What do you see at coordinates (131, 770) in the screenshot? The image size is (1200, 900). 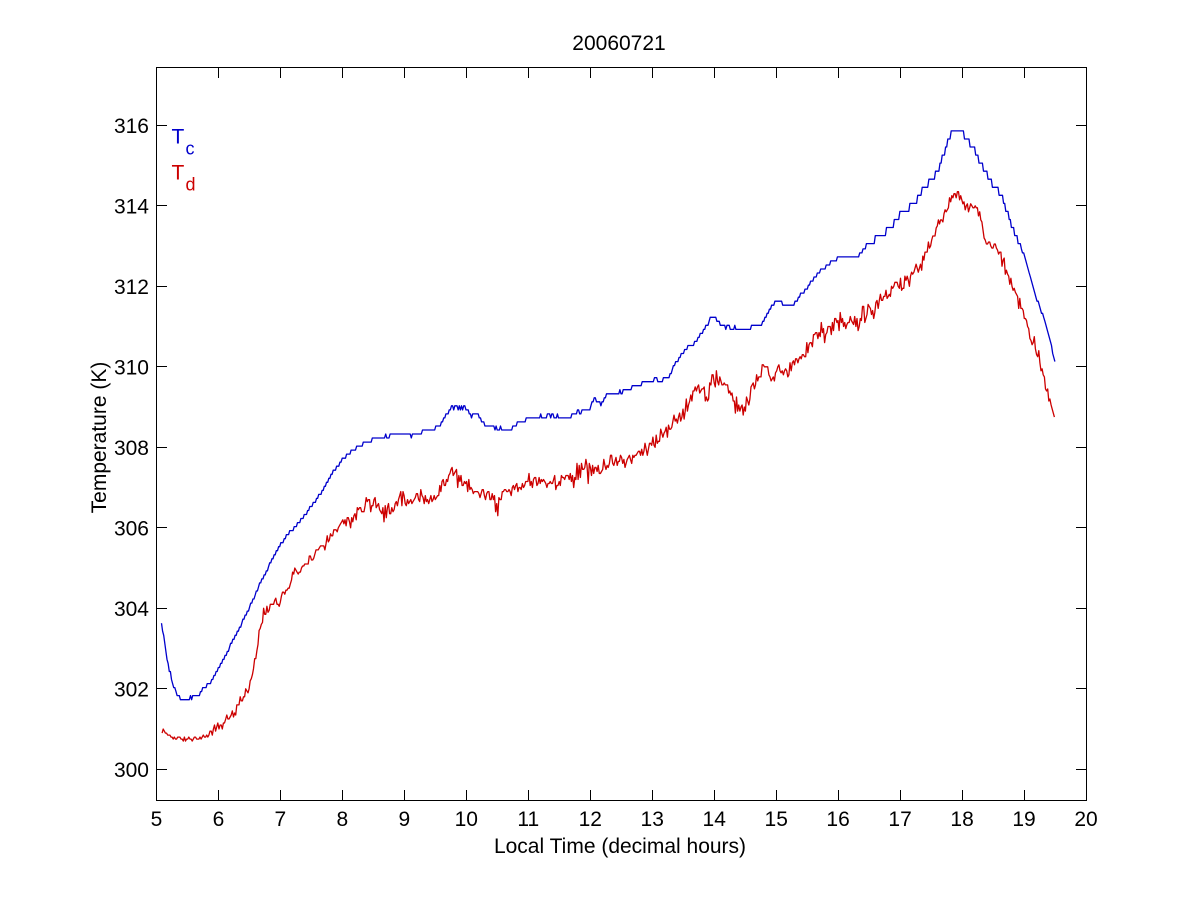 I see `svg-text: 300` at bounding box center [131, 770].